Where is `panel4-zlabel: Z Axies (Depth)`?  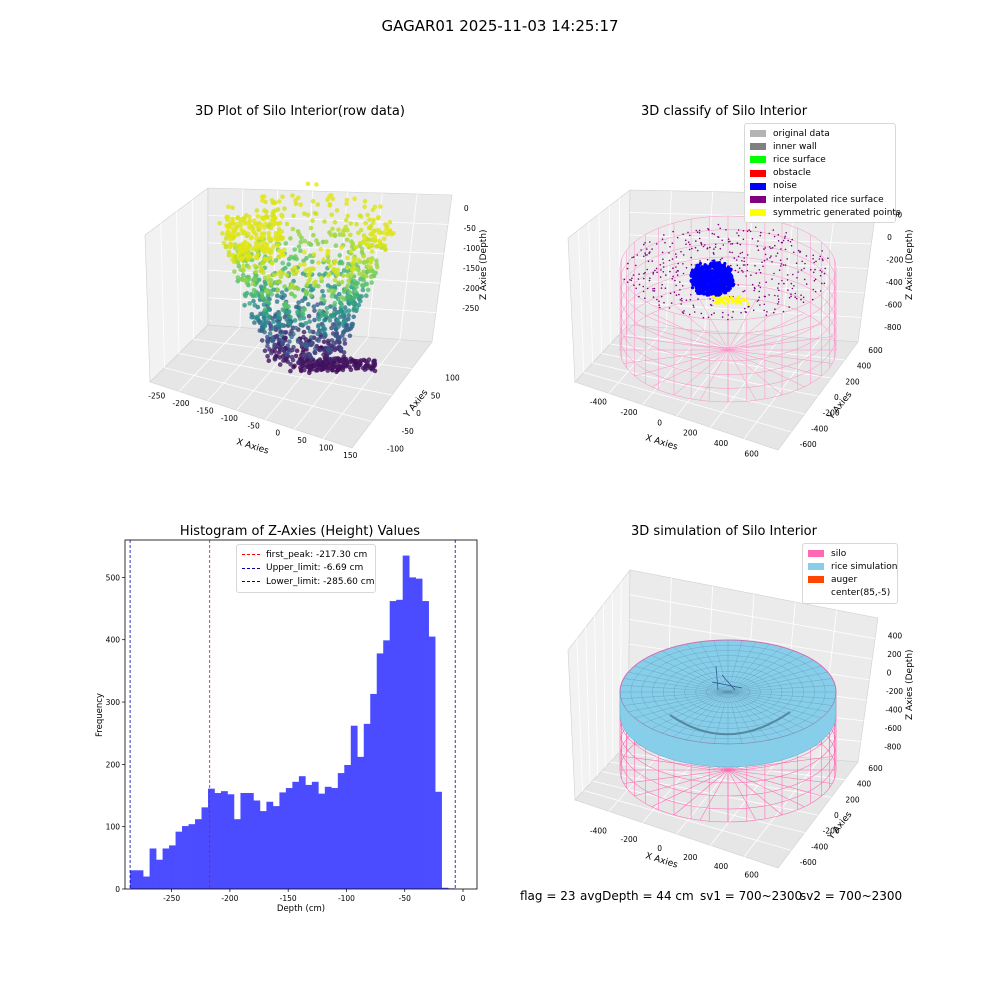
panel4-zlabel: Z Axies (Depth) is located at coordinates (910, 684).